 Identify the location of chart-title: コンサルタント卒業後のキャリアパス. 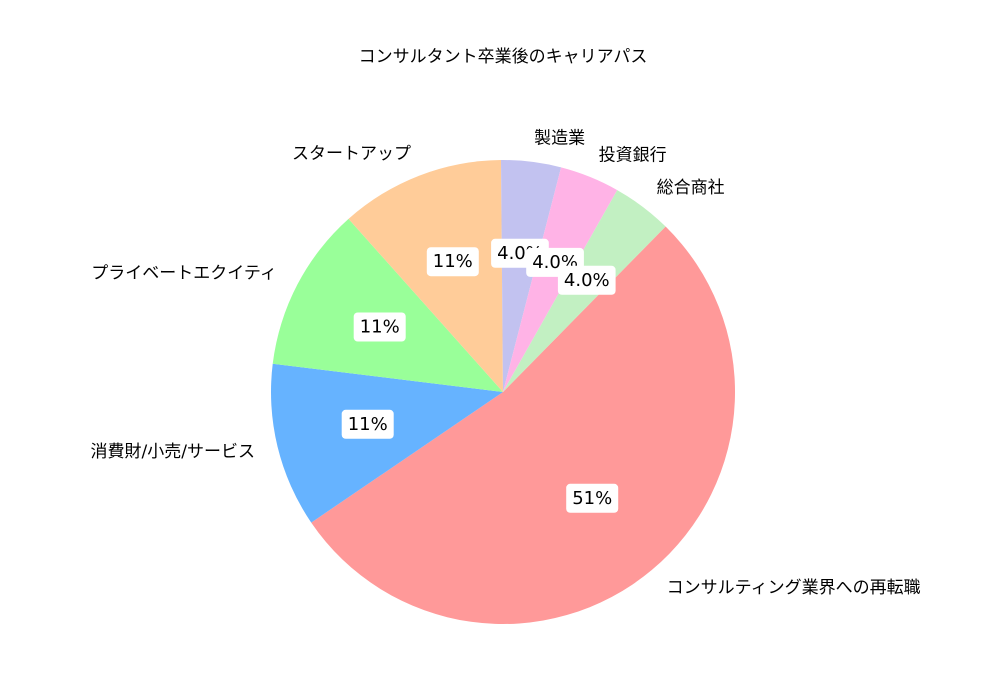
(503, 57).